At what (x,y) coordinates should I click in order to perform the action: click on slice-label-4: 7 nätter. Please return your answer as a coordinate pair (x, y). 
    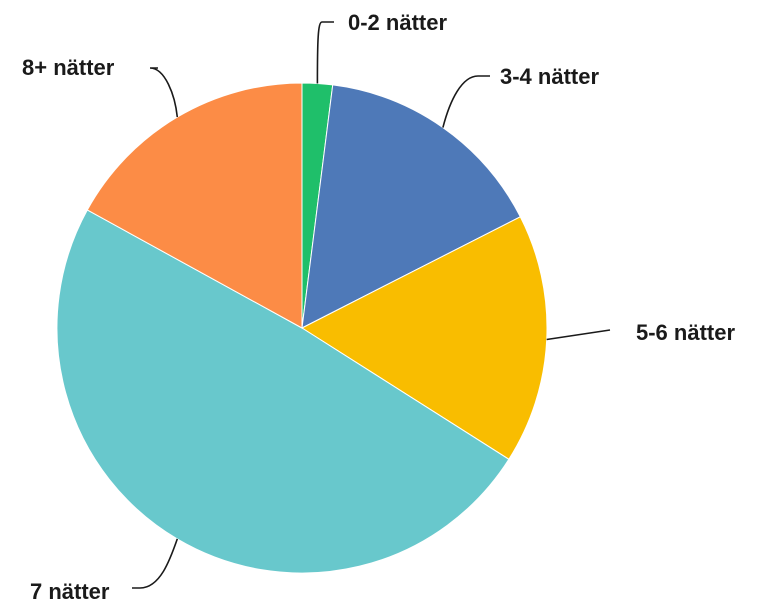
    Looking at the image, I should click on (70, 591).